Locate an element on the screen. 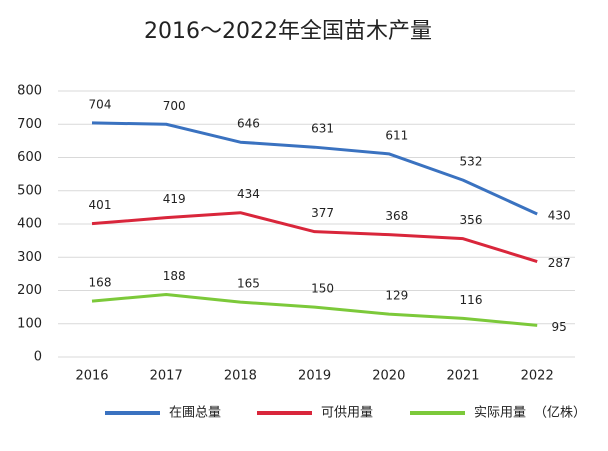 Image resolution: width=608 pixels, height=451 pixels. data-label: 377 is located at coordinates (322, 213).